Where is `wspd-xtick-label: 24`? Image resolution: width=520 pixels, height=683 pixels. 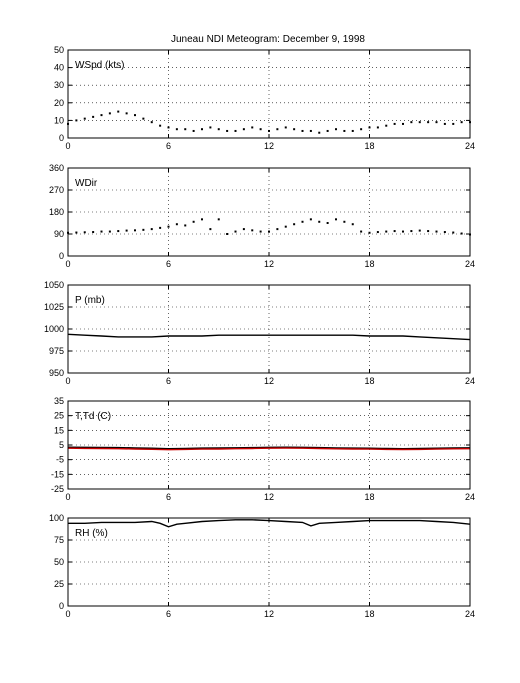 wspd-xtick-label: 24 is located at coordinates (470, 146).